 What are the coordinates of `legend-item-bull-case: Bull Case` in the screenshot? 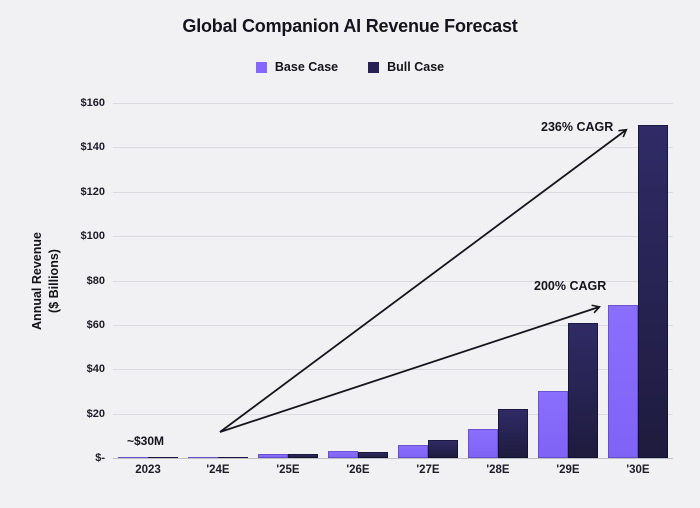 It's located at (406, 67).